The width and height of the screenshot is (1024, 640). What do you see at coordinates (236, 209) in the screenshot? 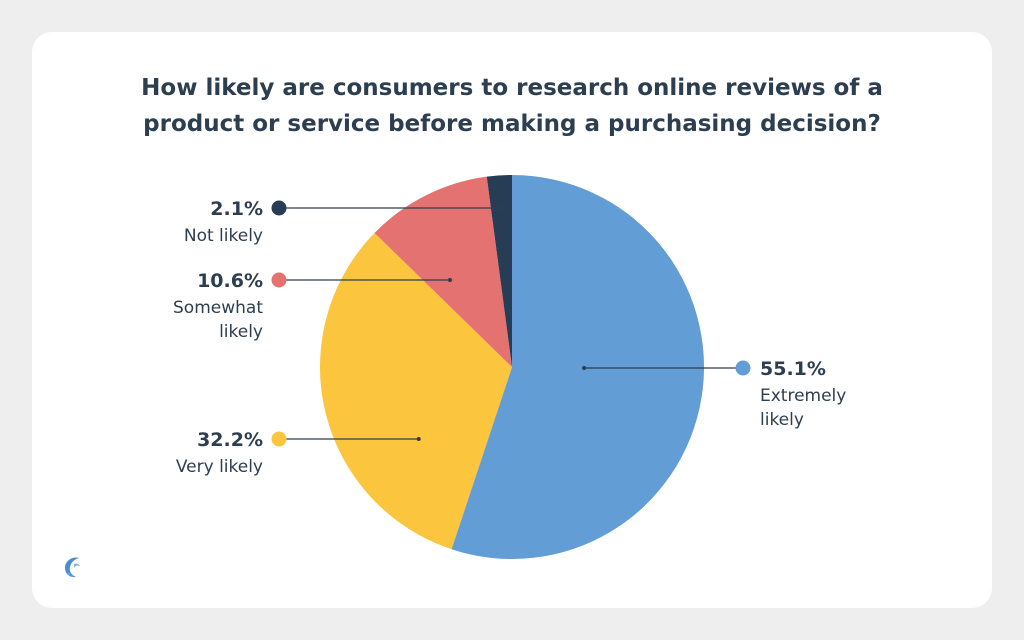
I see `slice-percent-label-3: 2.1%` at bounding box center [236, 209].